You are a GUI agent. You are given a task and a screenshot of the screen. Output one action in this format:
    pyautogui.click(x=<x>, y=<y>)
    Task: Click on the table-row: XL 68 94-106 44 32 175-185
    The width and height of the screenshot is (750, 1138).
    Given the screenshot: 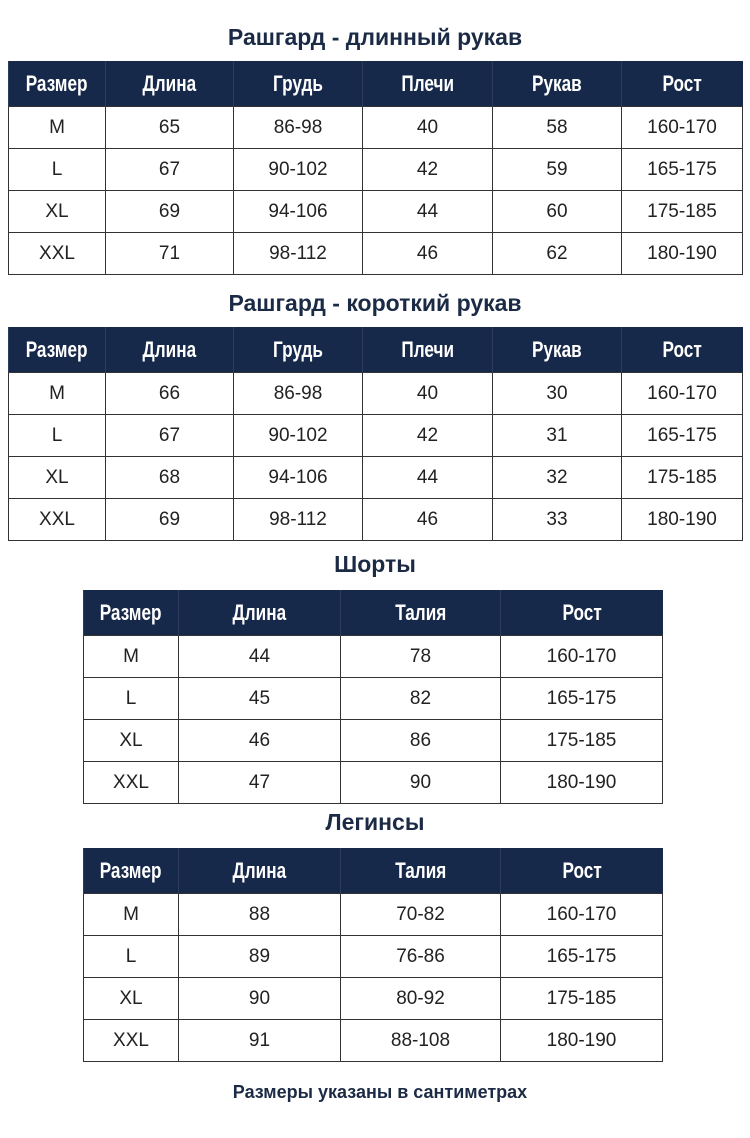 What is the action you would take?
    pyautogui.click(x=375, y=477)
    